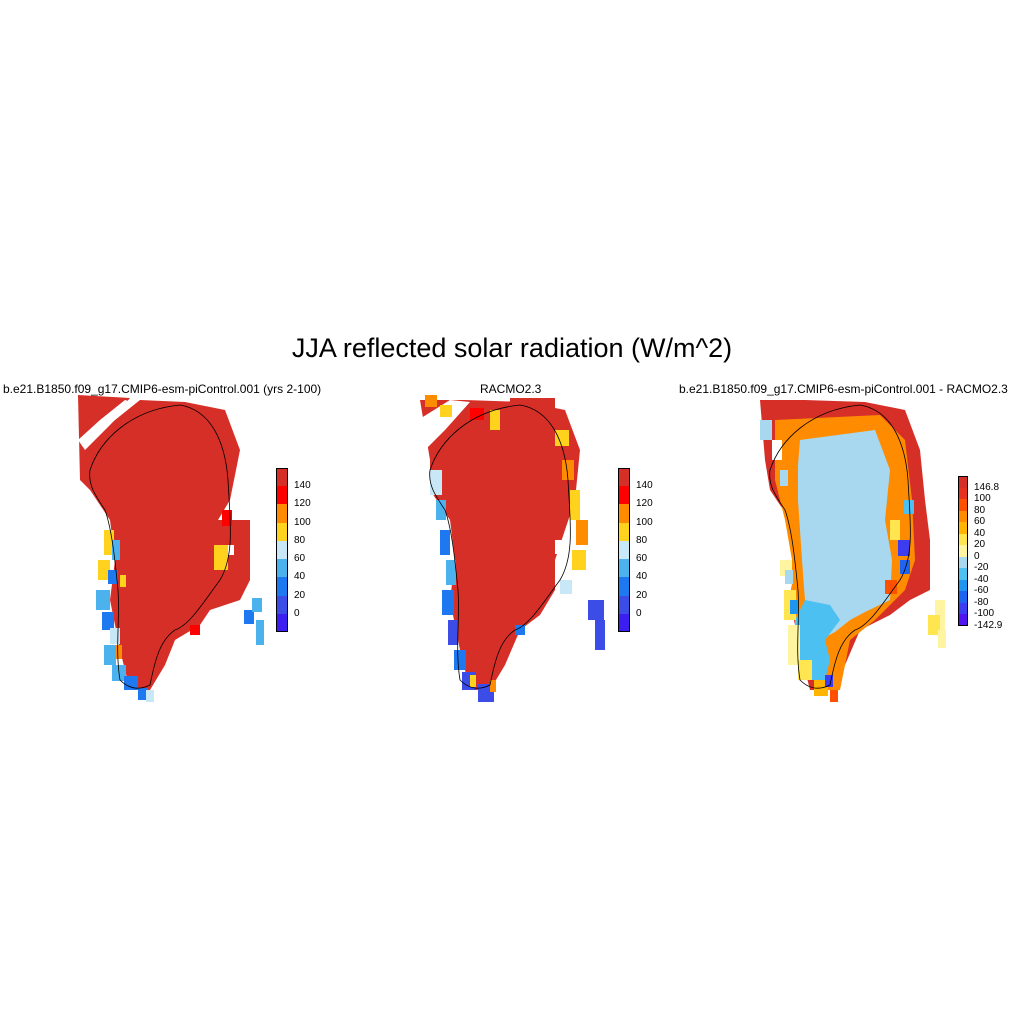 Image resolution: width=1024 pixels, height=1024 pixels. I want to click on panel-title-obs: RACMO2.3, so click(511, 389).